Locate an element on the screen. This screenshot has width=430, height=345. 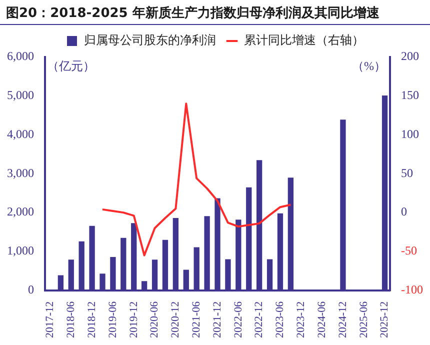
y-tick-label: 1,000 is located at coordinates (20, 251).